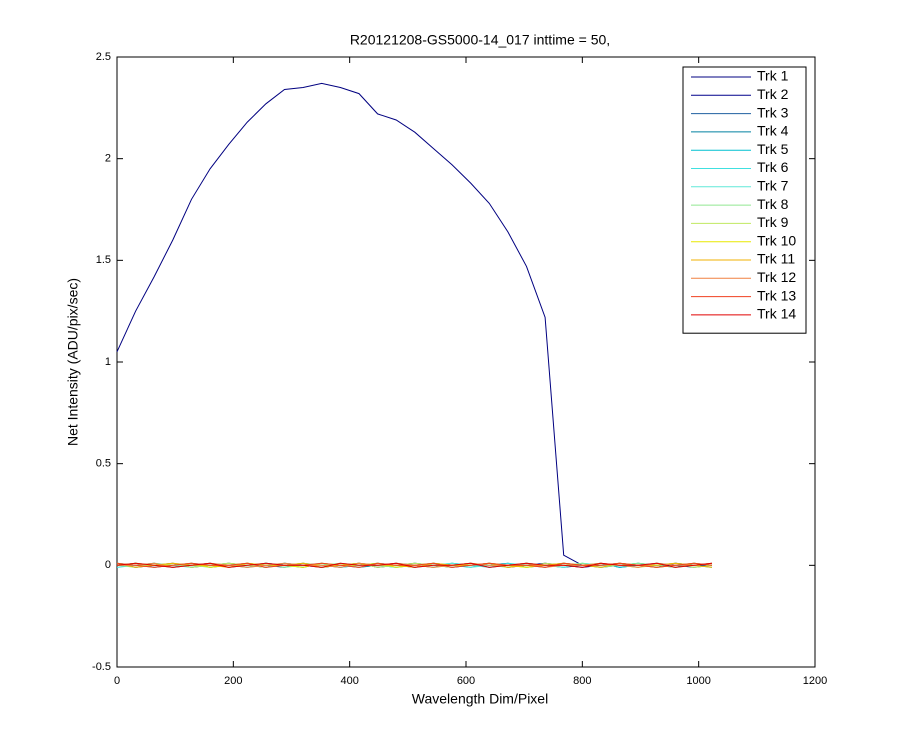  I want to click on x-tick-label: 400, so click(349, 681).